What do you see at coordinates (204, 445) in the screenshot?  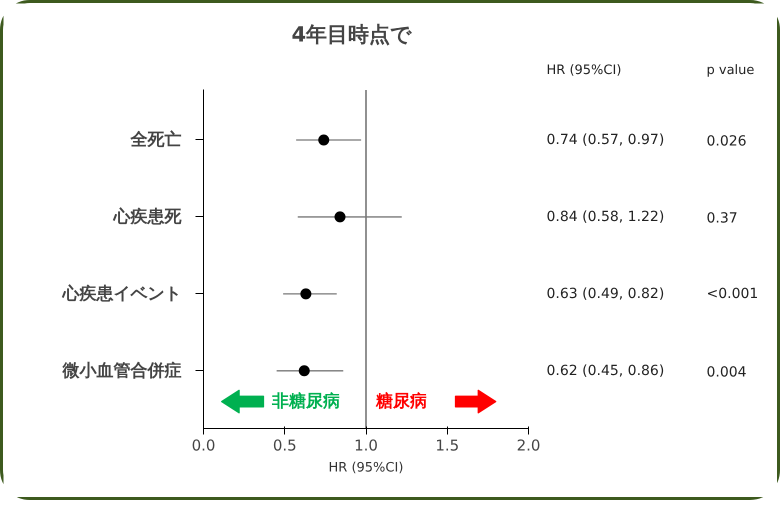 I see `x-tick-label: 0.0` at bounding box center [204, 445].